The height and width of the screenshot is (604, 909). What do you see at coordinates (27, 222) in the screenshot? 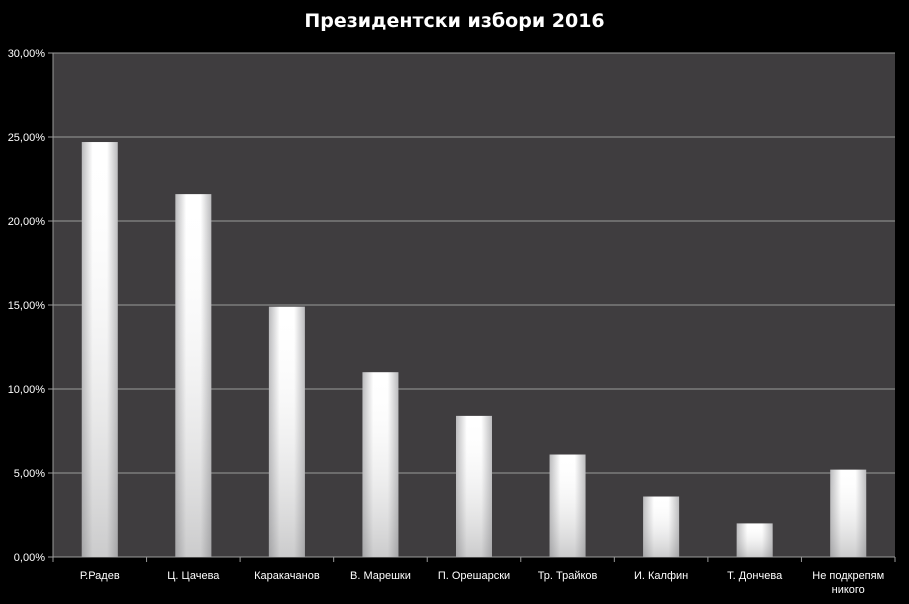
I see `y-tick-label: 20,00%` at bounding box center [27, 222].